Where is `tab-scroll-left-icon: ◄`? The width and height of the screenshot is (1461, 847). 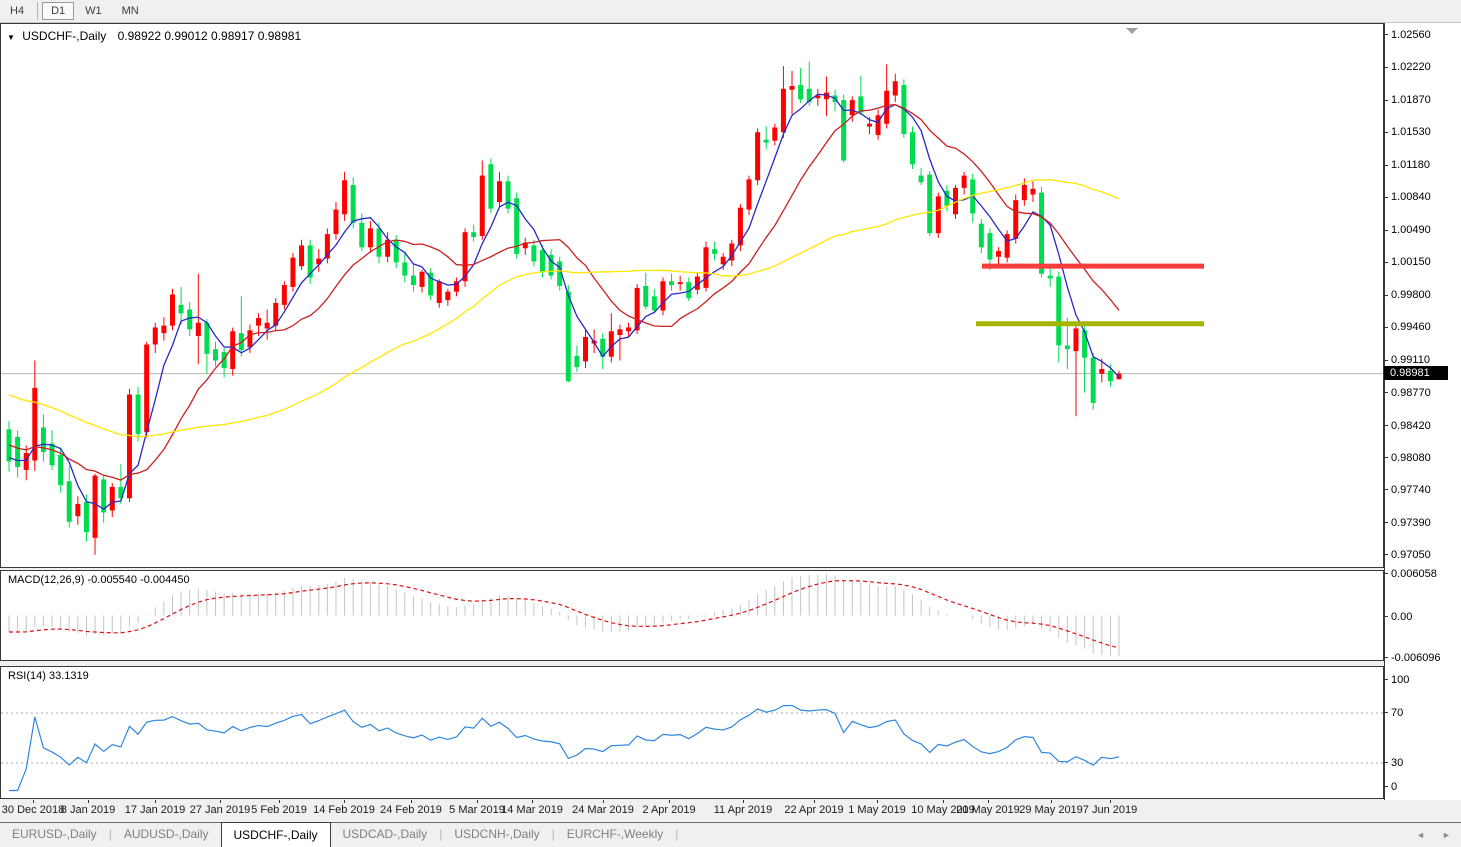 tab-scroll-left-icon: ◄ is located at coordinates (1420, 835).